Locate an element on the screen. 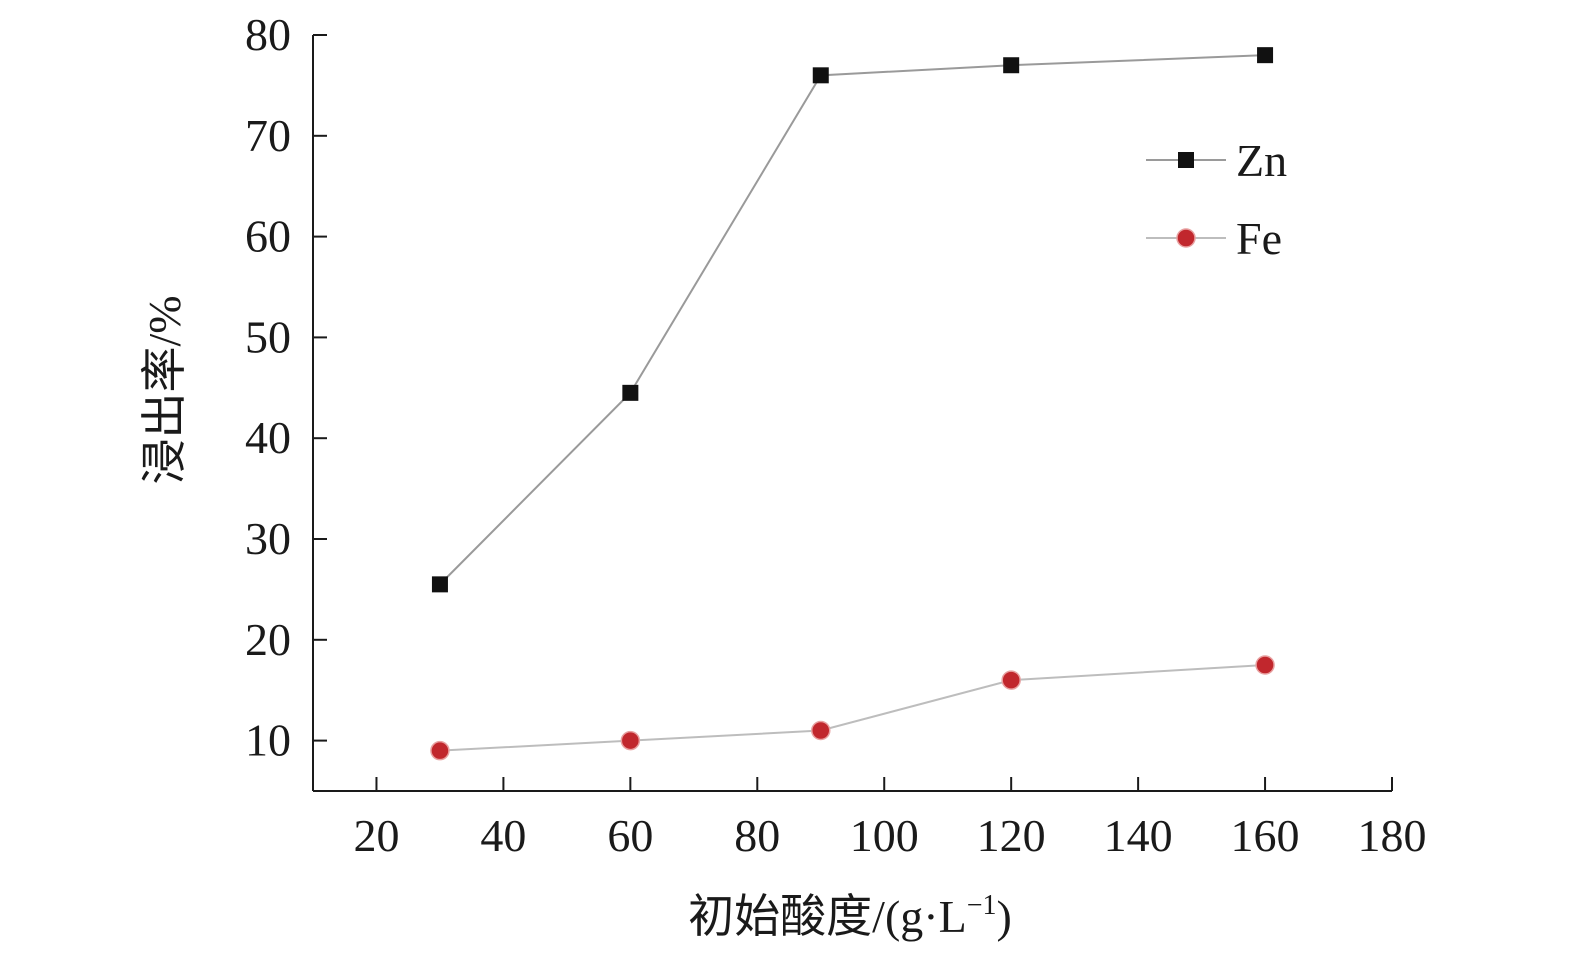  y-tick-label: 60 is located at coordinates (268, 236).